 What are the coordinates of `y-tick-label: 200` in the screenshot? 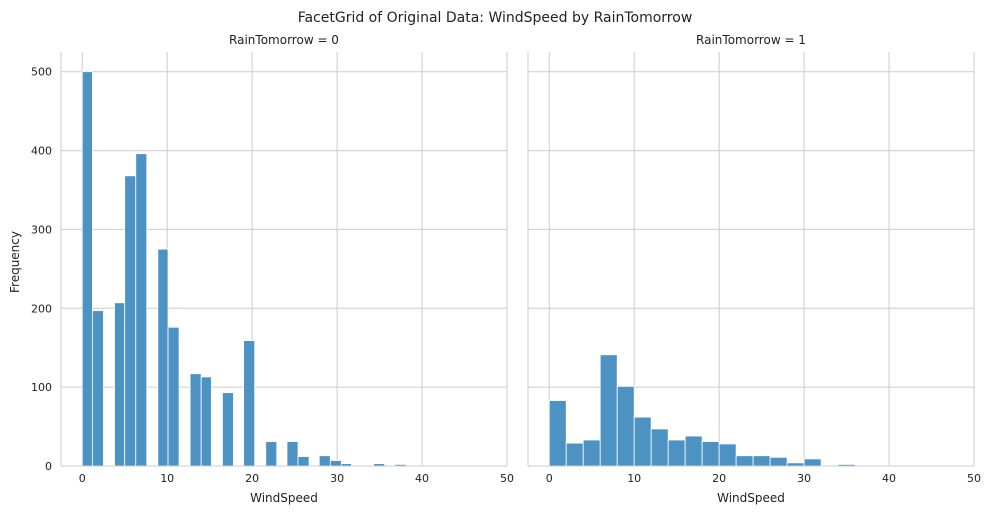 It's located at (41, 308).